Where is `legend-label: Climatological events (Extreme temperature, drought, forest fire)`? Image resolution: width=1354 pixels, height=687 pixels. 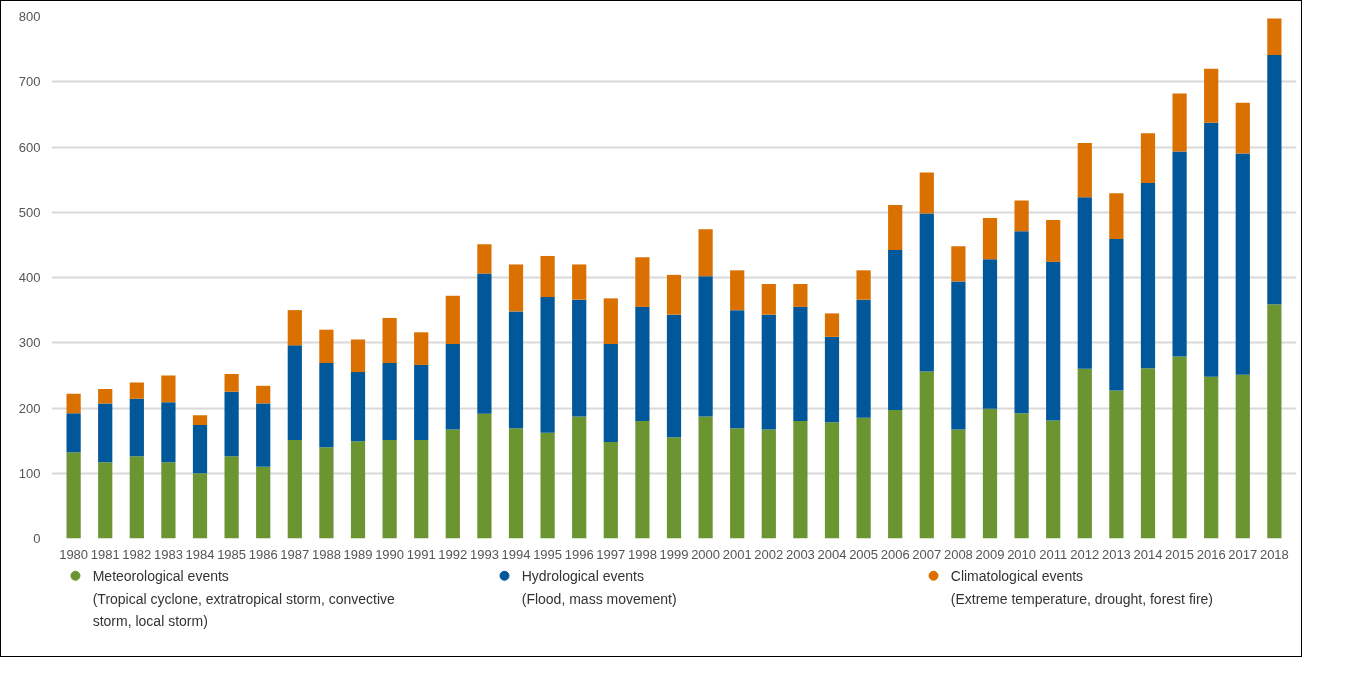 legend-label: Climatological events (Extreme temperature, drought, forest fire) is located at coordinates (1081, 587).